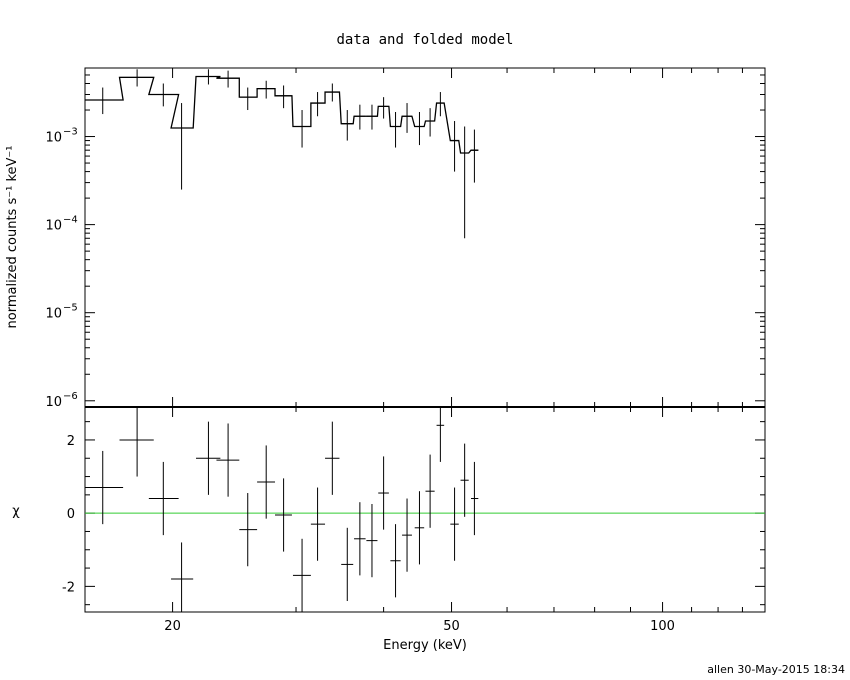 This screenshot has width=850, height=680. What do you see at coordinates (70, 308) in the screenshot?
I see `y-tick-exponent: −5` at bounding box center [70, 308].